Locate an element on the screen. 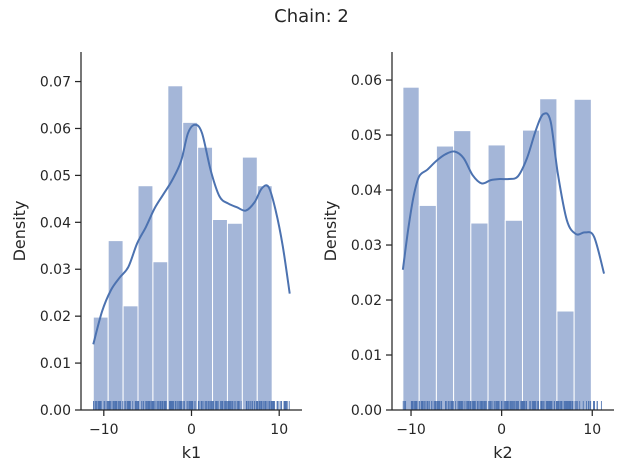 The width and height of the screenshot is (623, 476). y-tick-label: 0.07 is located at coordinates (55, 83).